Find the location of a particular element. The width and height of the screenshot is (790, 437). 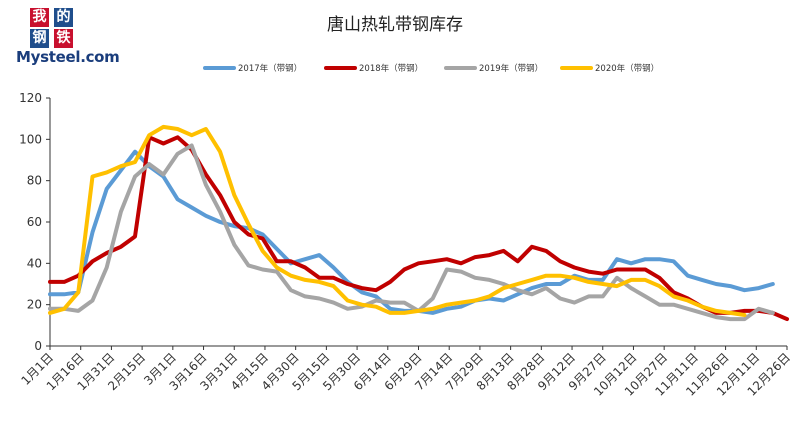

y-tick-label: 120 is located at coordinates (30, 98).